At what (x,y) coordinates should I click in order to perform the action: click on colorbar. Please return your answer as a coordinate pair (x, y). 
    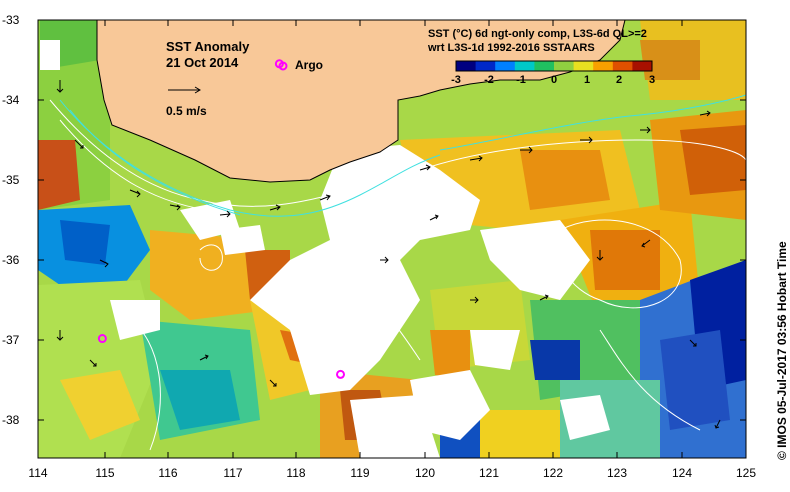
    Looking at the image, I should click on (554, 66).